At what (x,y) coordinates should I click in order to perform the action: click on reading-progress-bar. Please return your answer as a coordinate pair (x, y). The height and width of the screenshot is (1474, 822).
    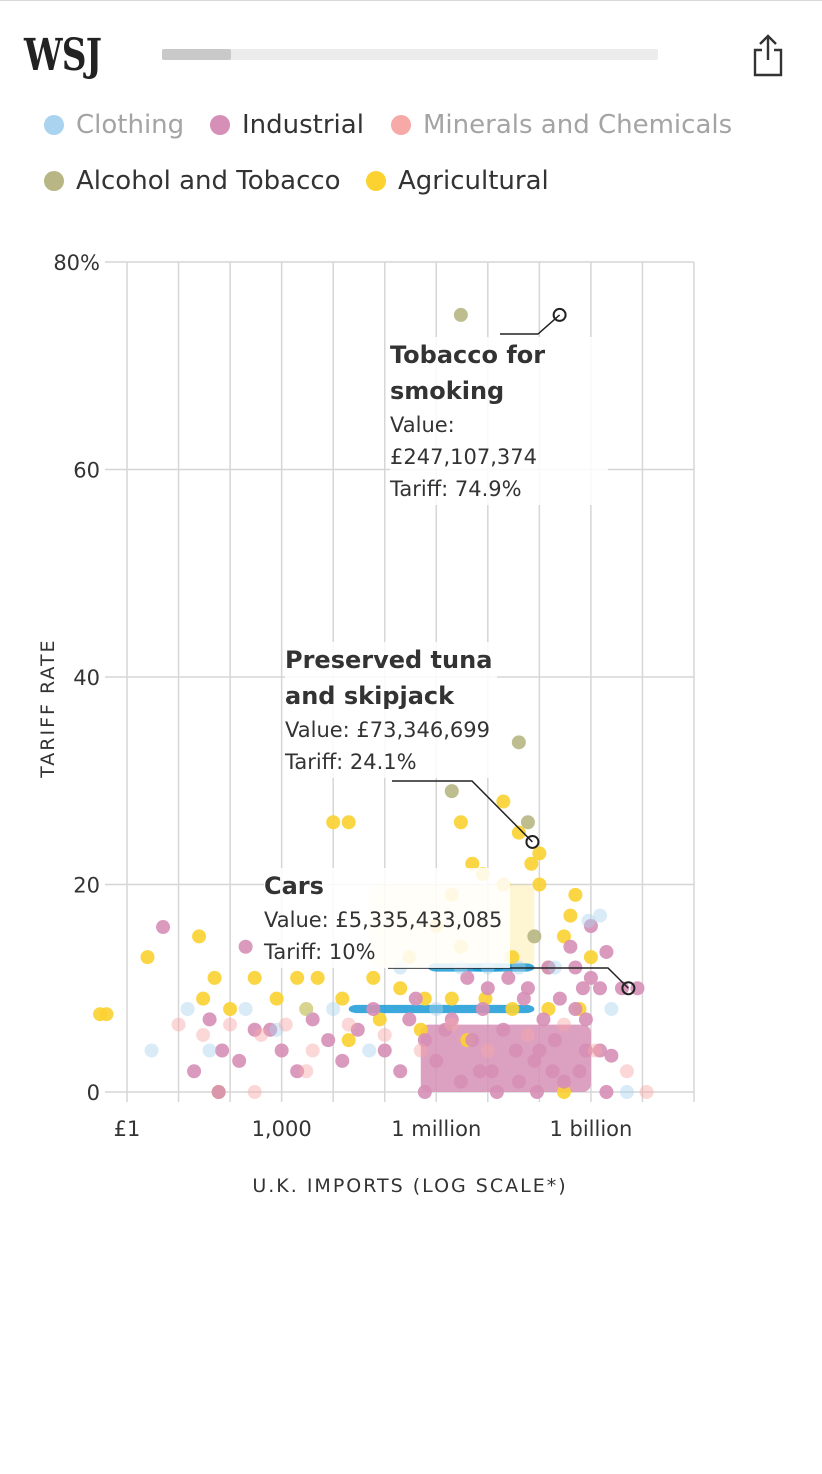
    Looking at the image, I should click on (410, 54).